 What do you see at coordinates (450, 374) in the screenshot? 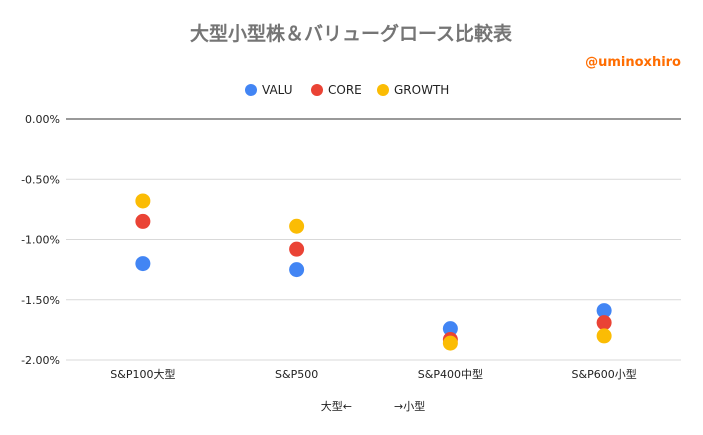
I see `x-tick-label: S&P400中型` at bounding box center [450, 374].